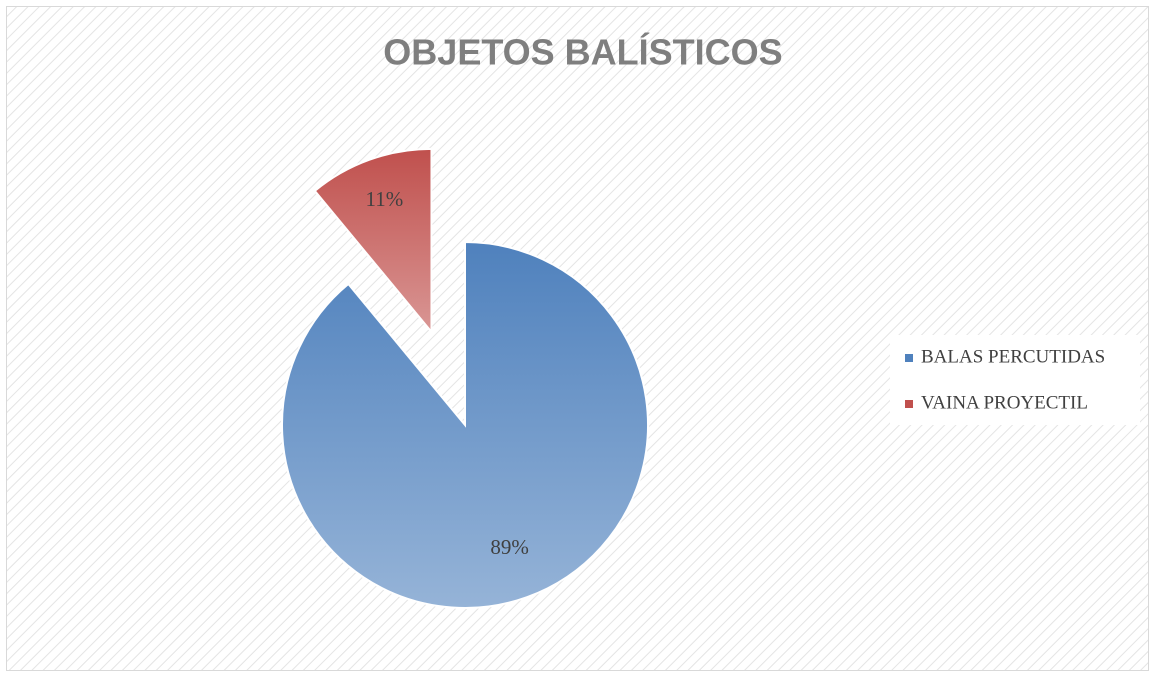  Describe the element at coordinates (384, 199) in the screenshot. I see `data-label: 11%` at that location.